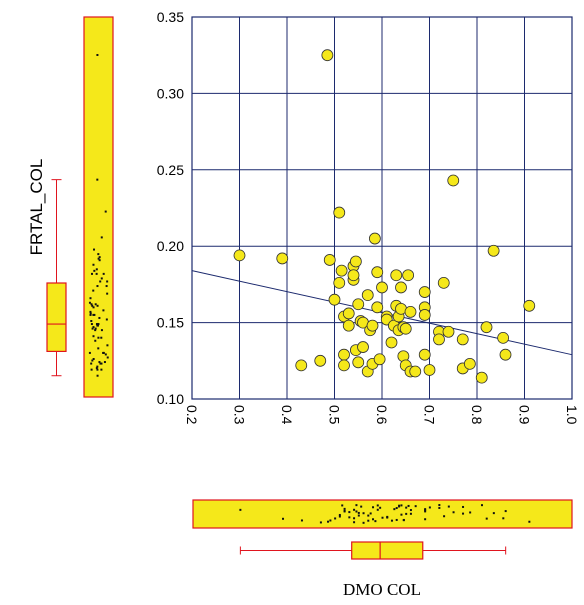 This screenshot has width=584, height=605. Describe the element at coordinates (98, 207) in the screenshot. I see `y-strip-band` at that location.